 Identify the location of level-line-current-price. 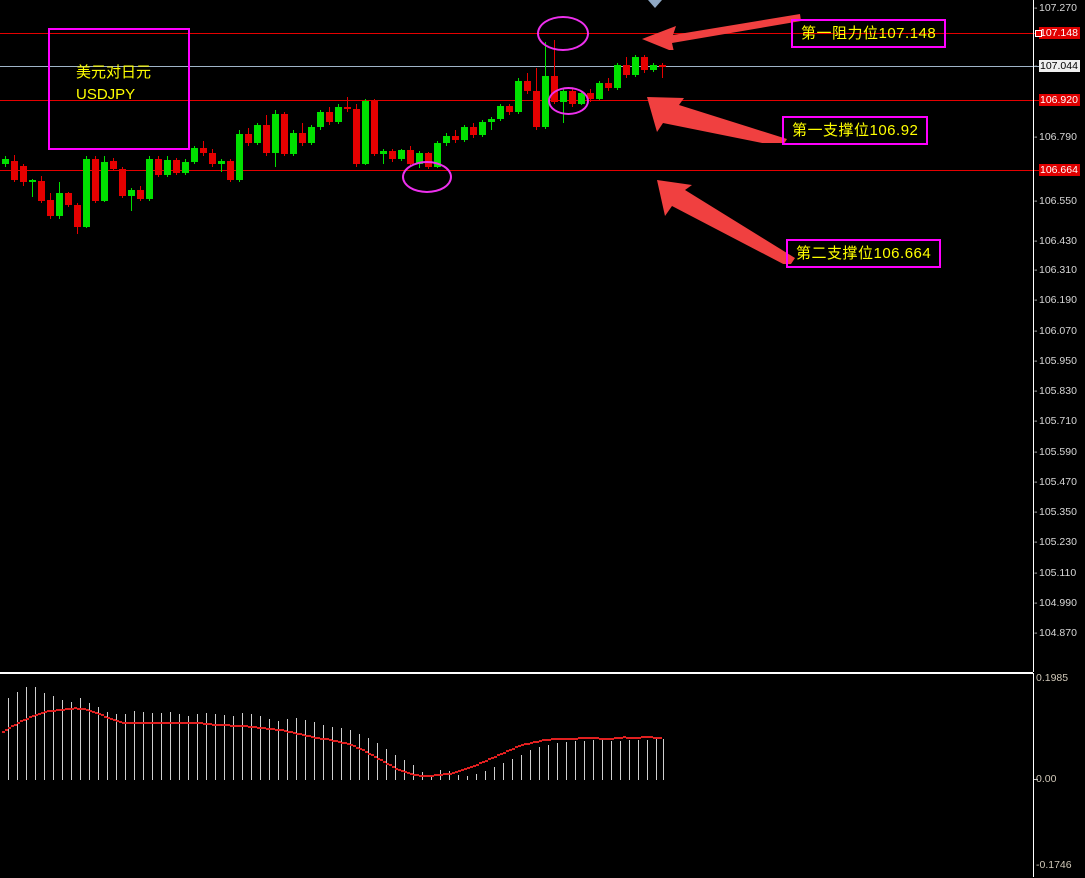
(516, 66).